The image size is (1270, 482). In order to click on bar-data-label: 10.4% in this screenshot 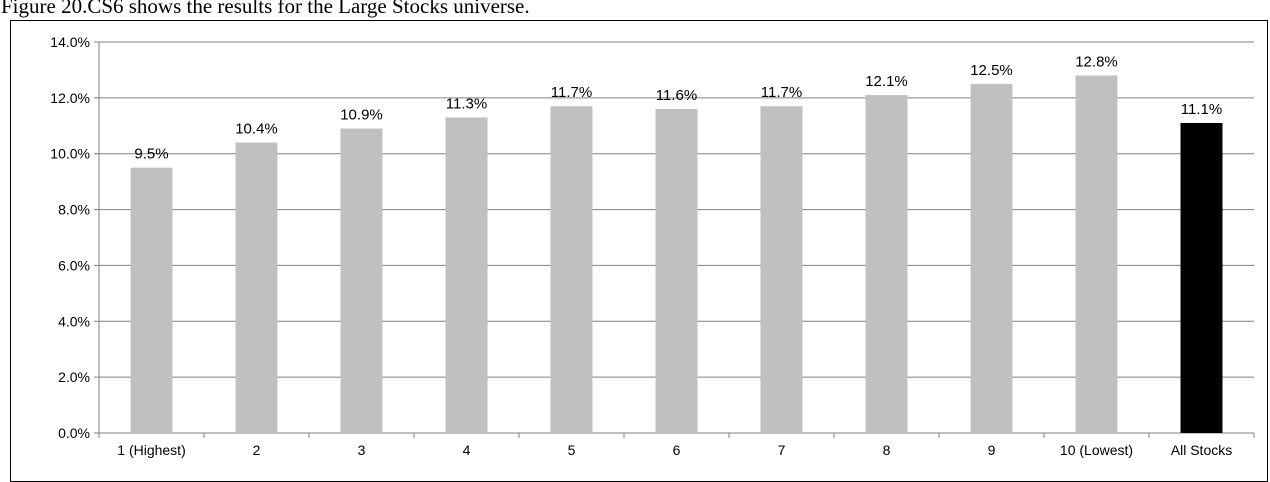, I will do `click(256, 129)`.